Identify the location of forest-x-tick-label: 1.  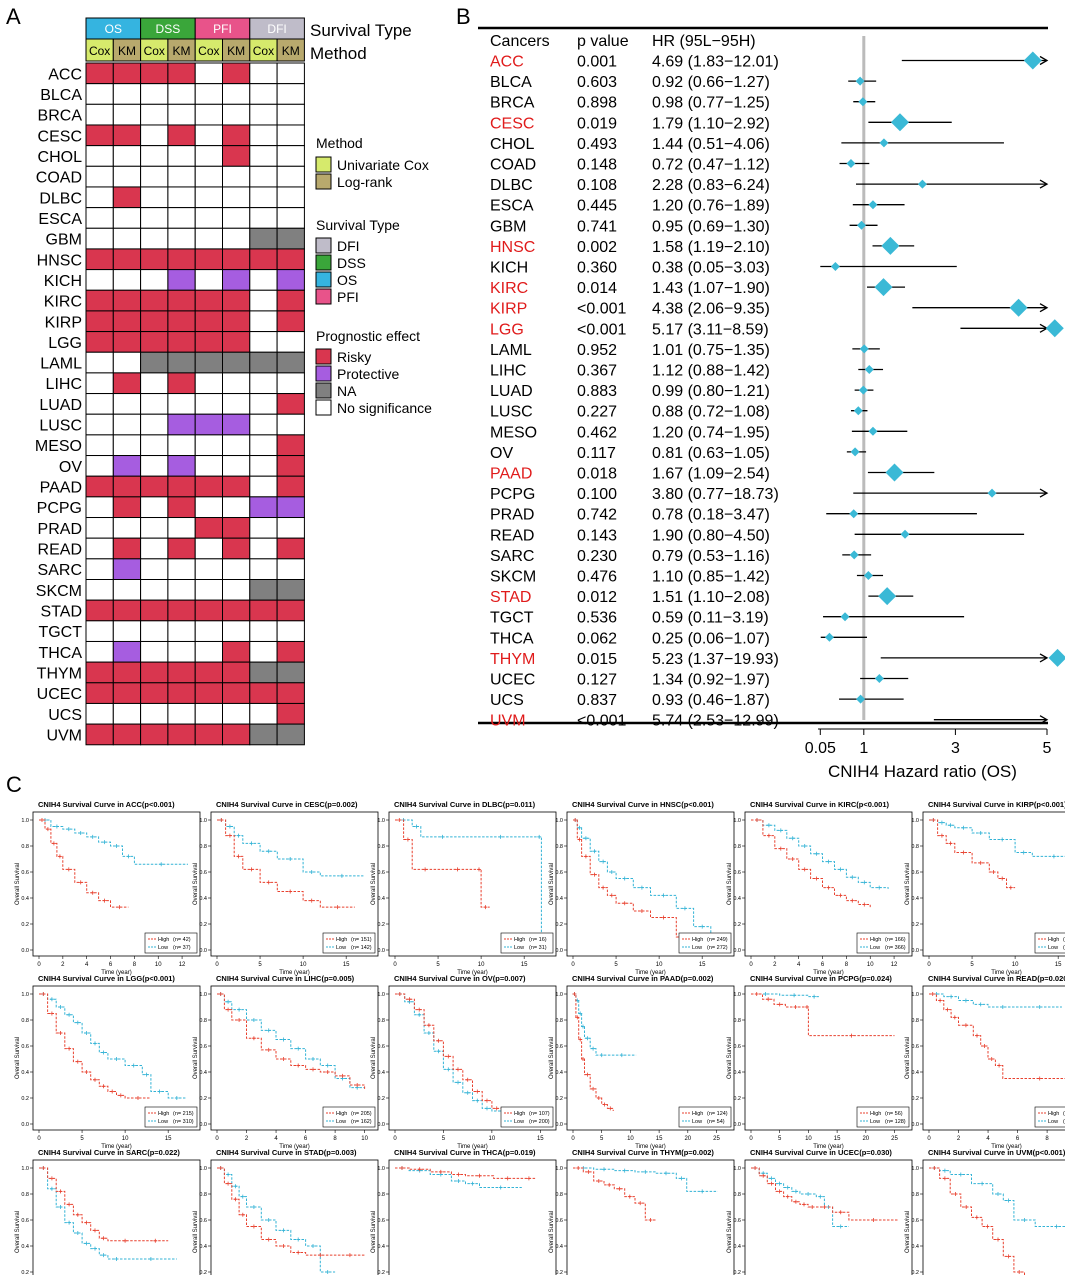
(863, 748).